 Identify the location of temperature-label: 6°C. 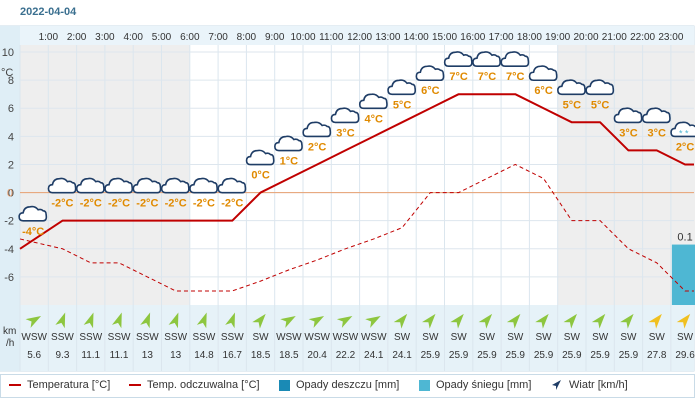
(543, 91).